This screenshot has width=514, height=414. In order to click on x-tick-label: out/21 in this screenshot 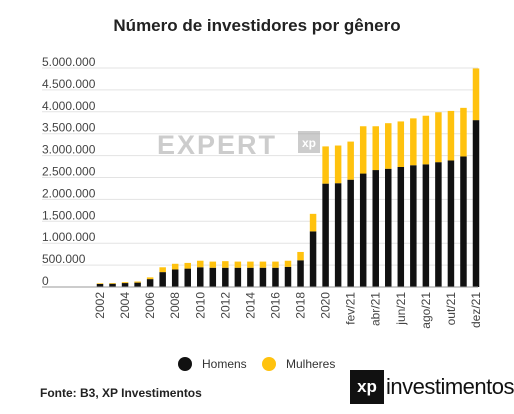, I will do `click(451, 309)`.